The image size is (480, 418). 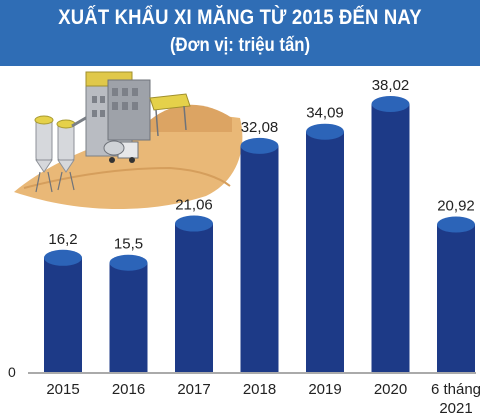 I want to click on x-tick-label: 6 tháng, so click(x=455, y=389).